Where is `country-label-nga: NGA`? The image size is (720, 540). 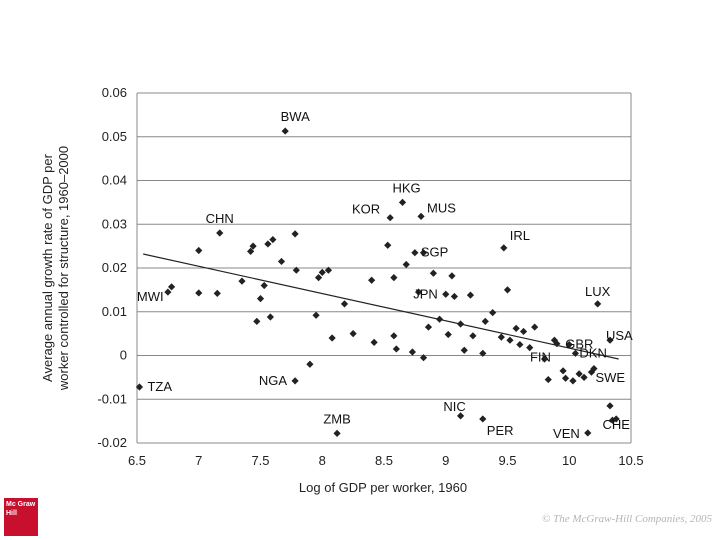 country-label-nga: NGA is located at coordinates (273, 380).